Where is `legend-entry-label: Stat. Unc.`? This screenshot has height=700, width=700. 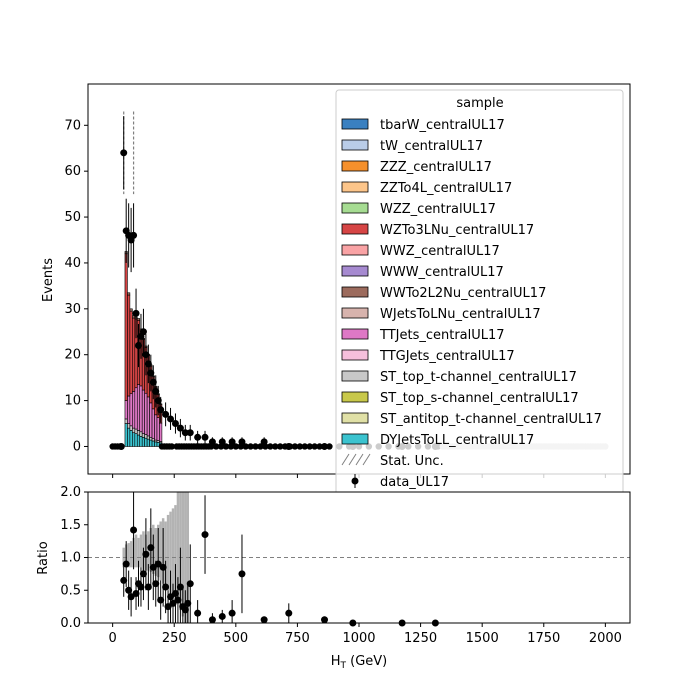
legend-entry-label: Stat. Unc. is located at coordinates (412, 461).